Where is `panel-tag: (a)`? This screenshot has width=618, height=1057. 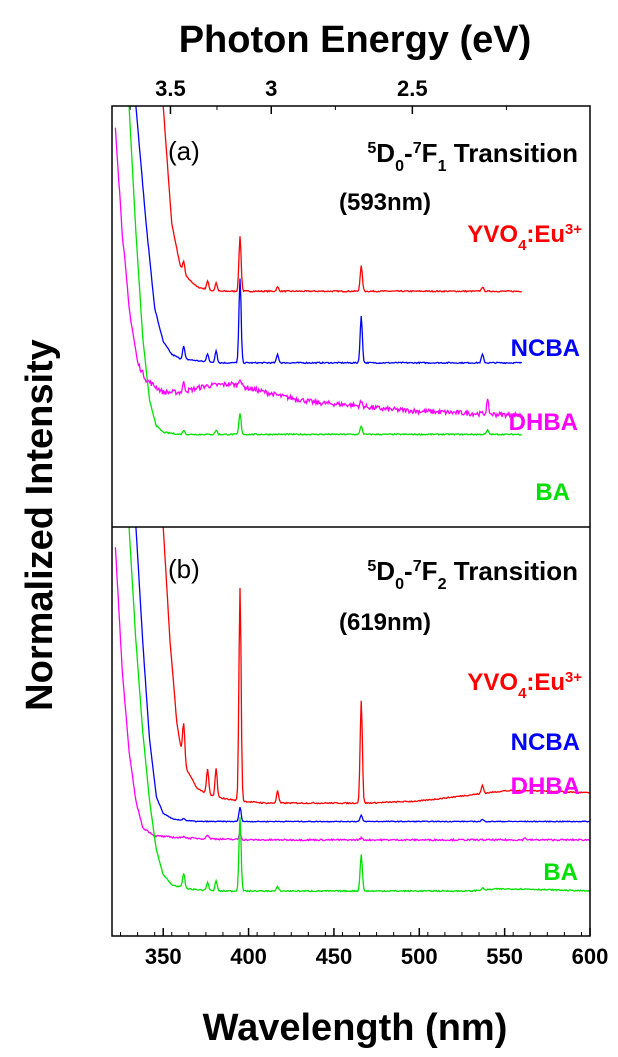 panel-tag: (a) is located at coordinates (184, 151).